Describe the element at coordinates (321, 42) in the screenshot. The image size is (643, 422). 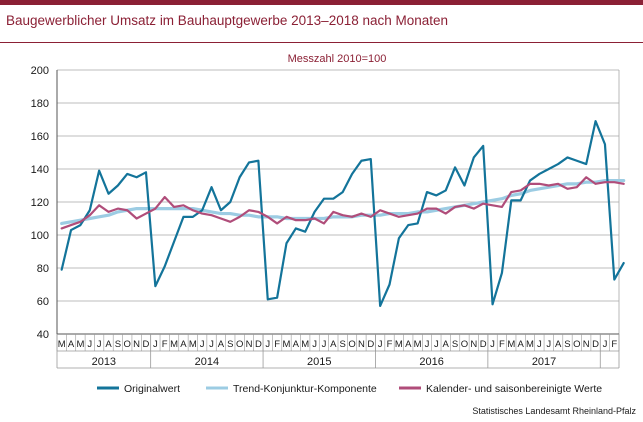
I see `title-divider` at that location.